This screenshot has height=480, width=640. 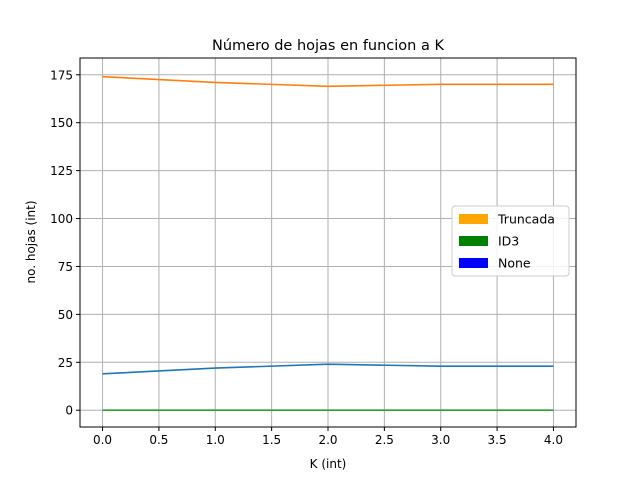 I want to click on y-tick-label: 175, so click(x=61, y=75).